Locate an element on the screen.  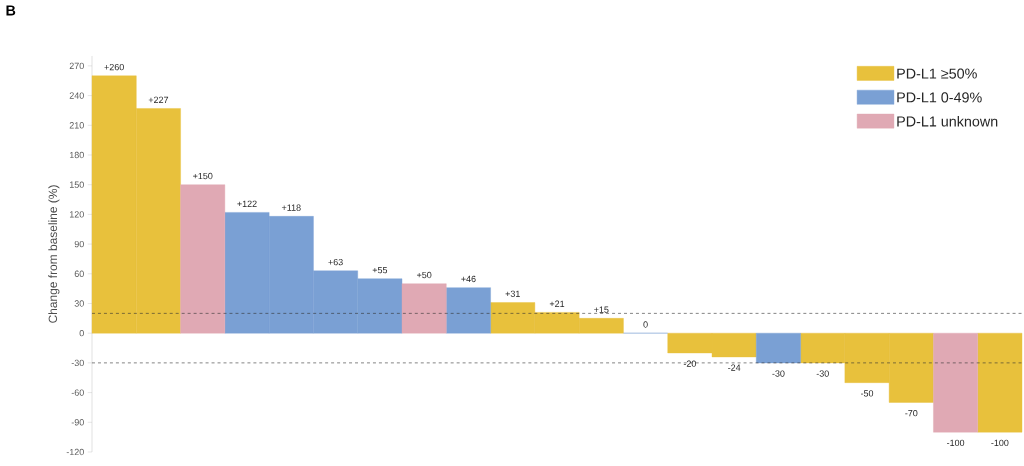
y-tick-label: 270 is located at coordinates (76, 66).